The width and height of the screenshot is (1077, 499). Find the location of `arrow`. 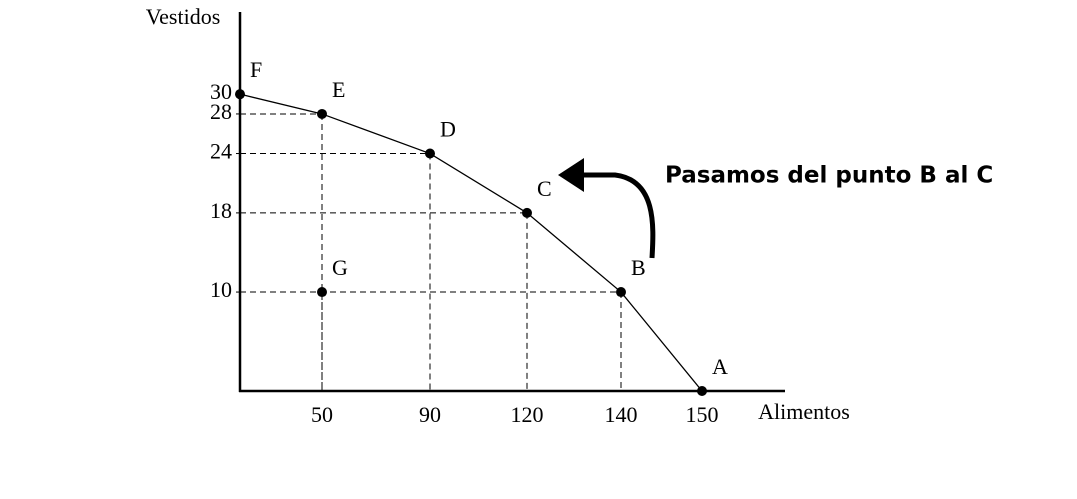

arrow is located at coordinates (618, 215).